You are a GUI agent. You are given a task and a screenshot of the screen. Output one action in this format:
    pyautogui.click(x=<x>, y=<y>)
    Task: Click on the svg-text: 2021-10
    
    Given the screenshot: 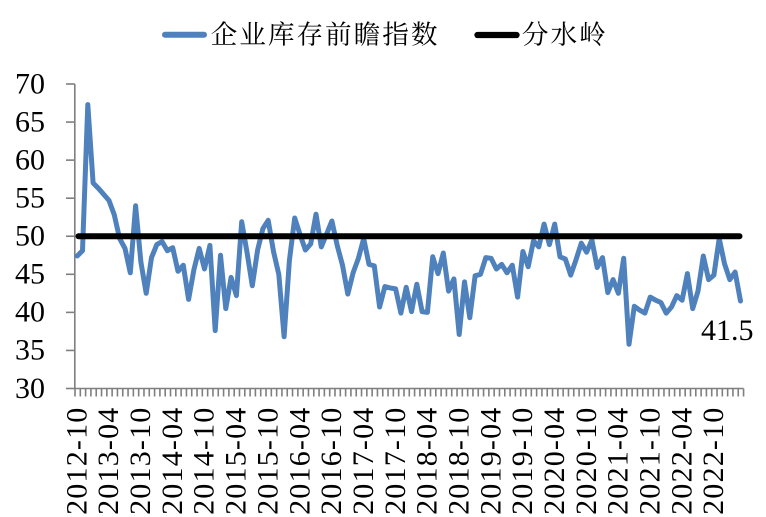 What is the action you would take?
    pyautogui.click(x=649, y=461)
    